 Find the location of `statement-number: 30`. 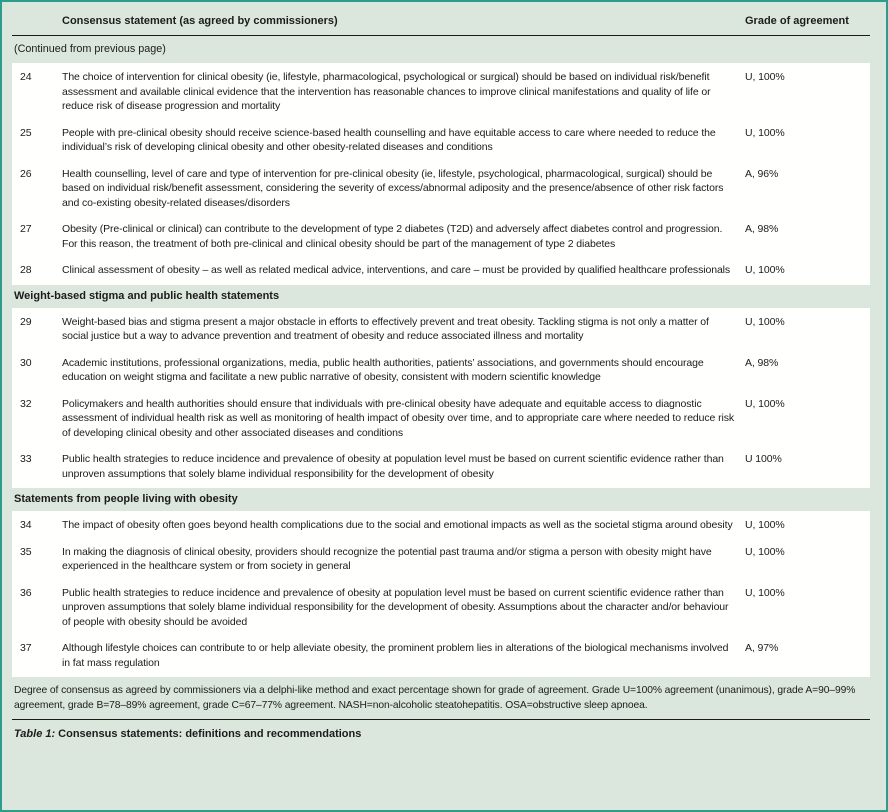

statement-number: 30 is located at coordinates (26, 362).